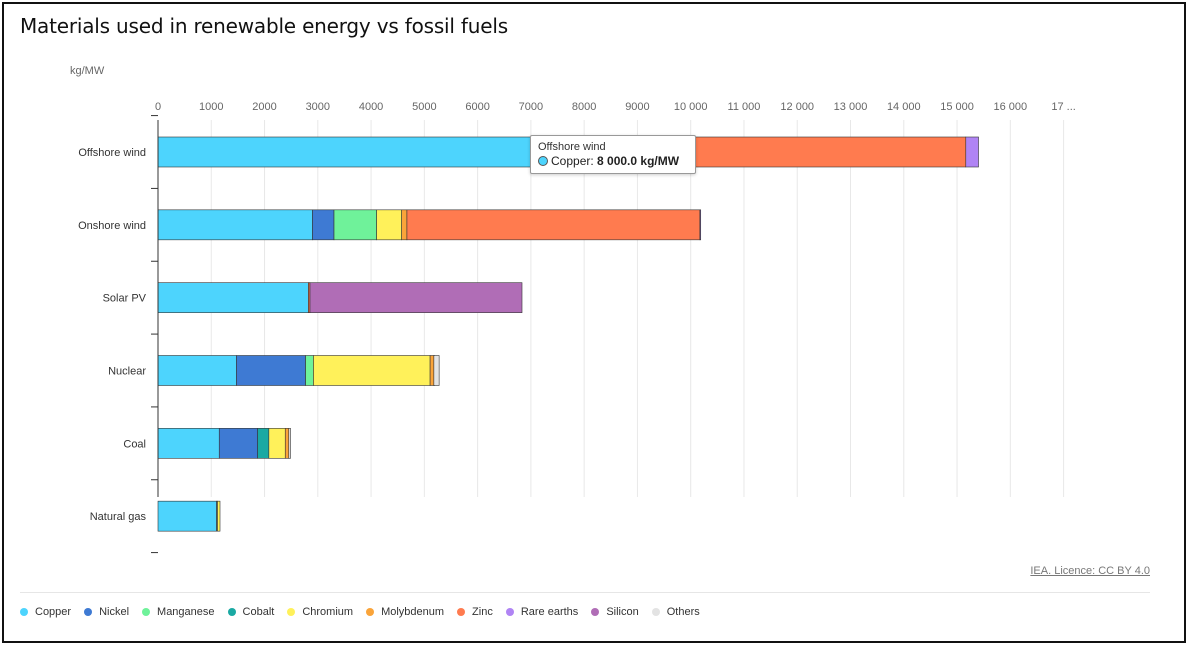  I want to click on legend-item: Manganese, so click(178, 612).